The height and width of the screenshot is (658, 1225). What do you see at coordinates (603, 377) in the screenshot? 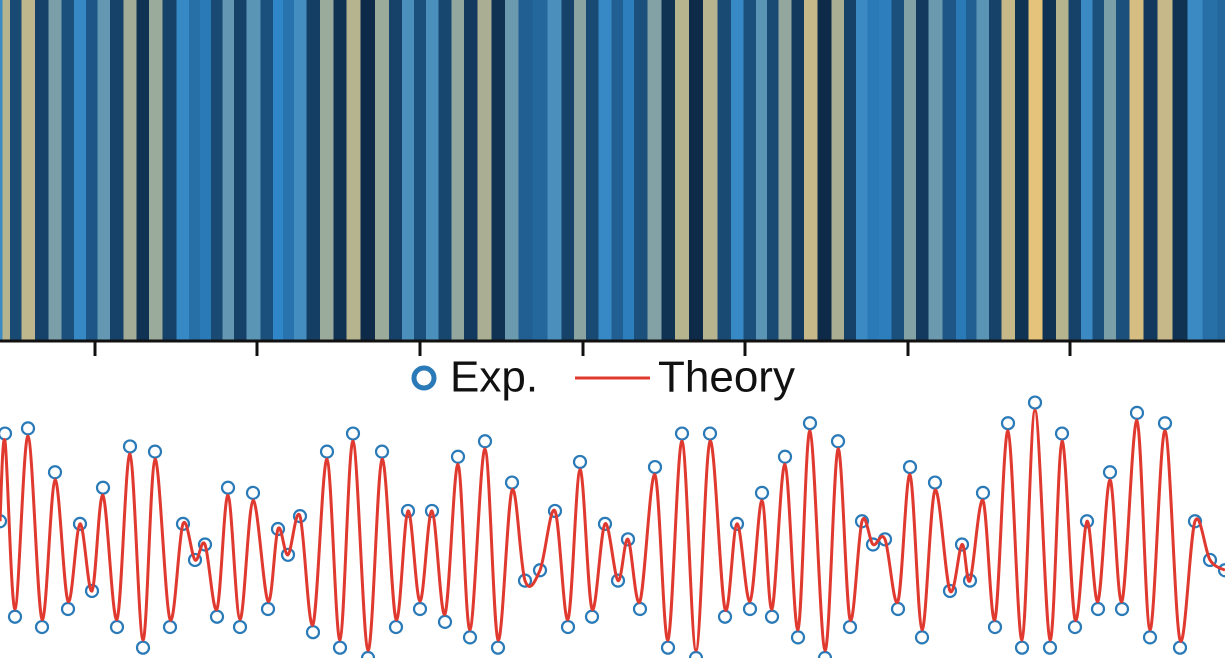
I see `legend: Exp. Theory` at bounding box center [603, 377].